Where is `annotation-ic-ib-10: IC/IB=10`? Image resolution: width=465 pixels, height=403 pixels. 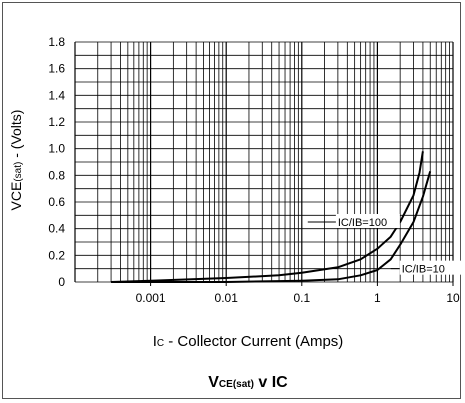 annotation-ic-ib-10: IC/IB=10 is located at coordinates (423, 270).